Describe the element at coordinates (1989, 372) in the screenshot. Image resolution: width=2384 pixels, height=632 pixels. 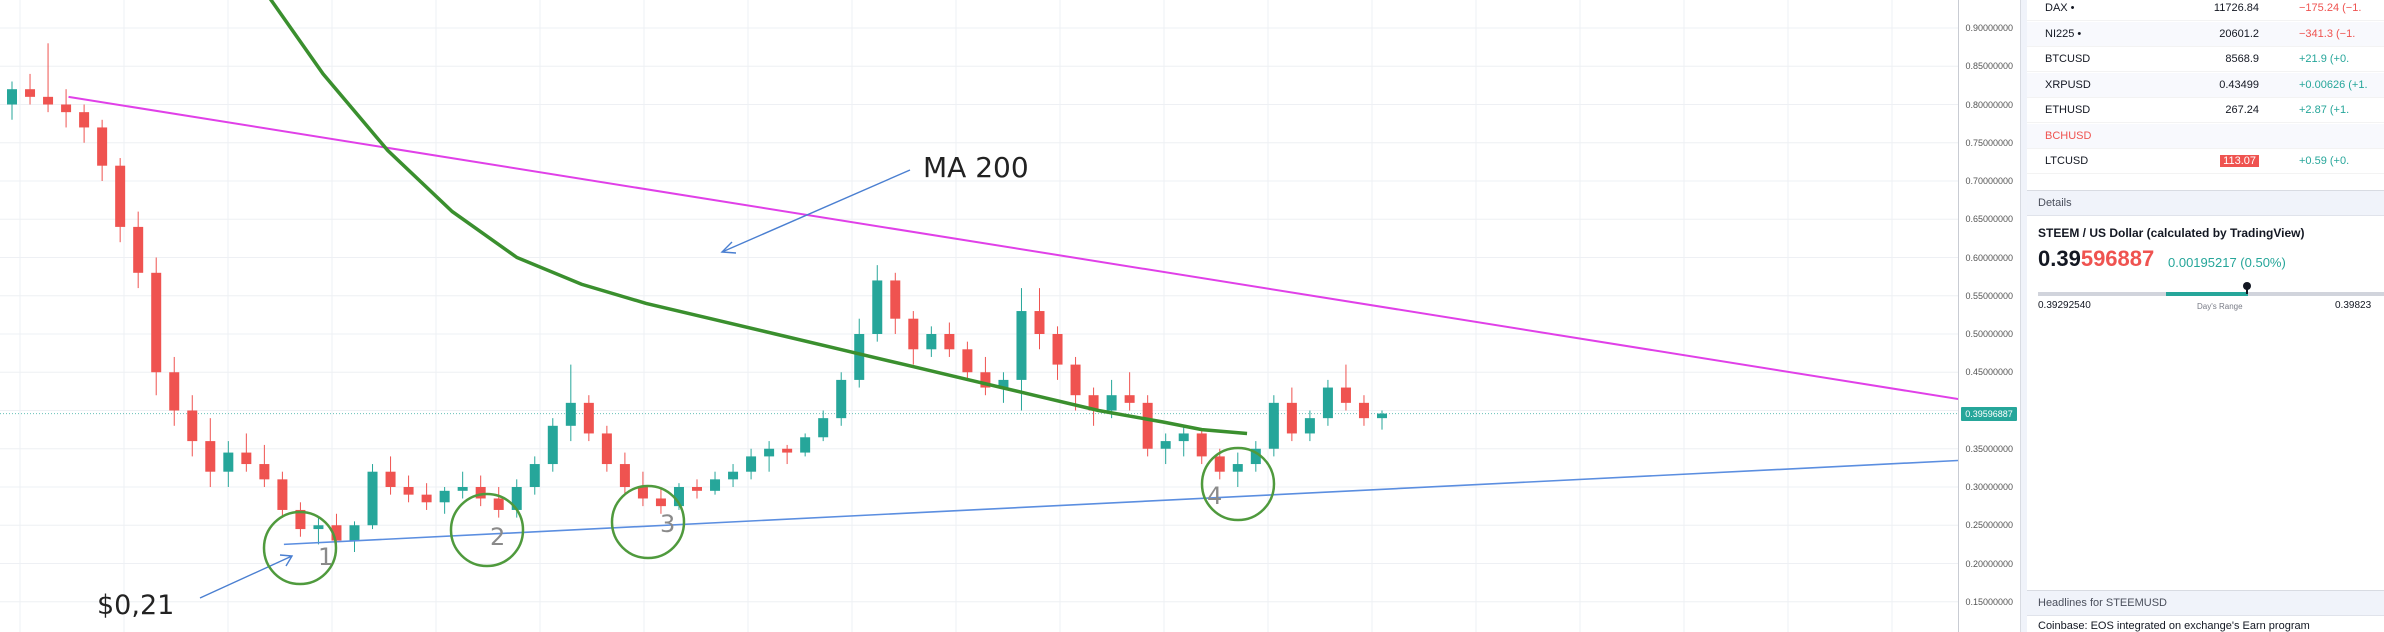
I see `price-axis-label: 0.45000000` at that location.